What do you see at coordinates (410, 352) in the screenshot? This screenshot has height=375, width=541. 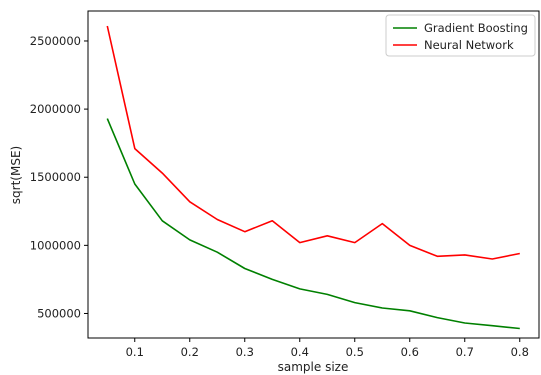 I see `x-tick-label: 0.6` at bounding box center [410, 352].